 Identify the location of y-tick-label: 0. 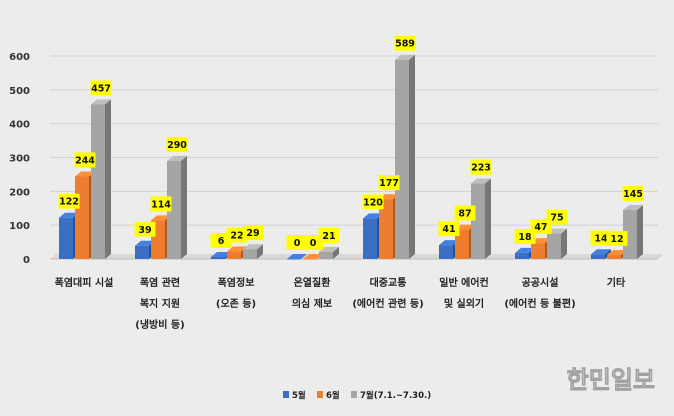
(26, 260).